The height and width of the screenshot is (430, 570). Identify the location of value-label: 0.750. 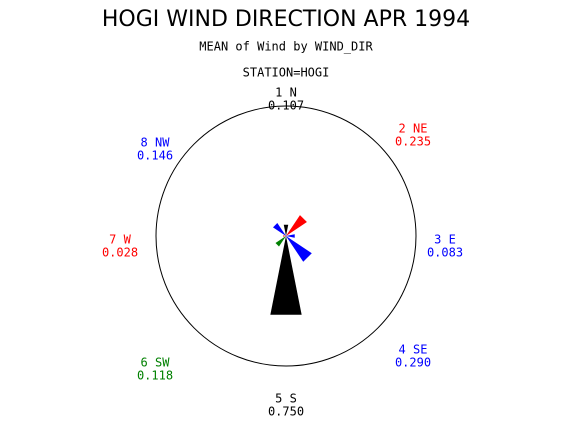
(286, 412).